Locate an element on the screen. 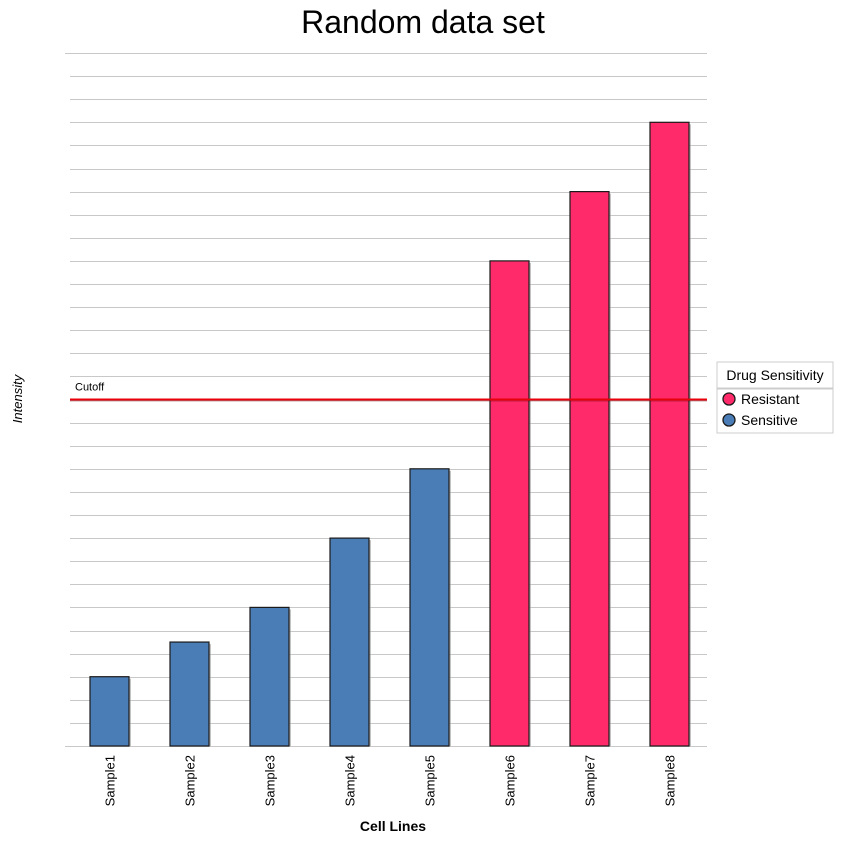 This screenshot has width=844, height=849. legend: Drug Sensitivity Resistant Sensitive is located at coordinates (775, 397).